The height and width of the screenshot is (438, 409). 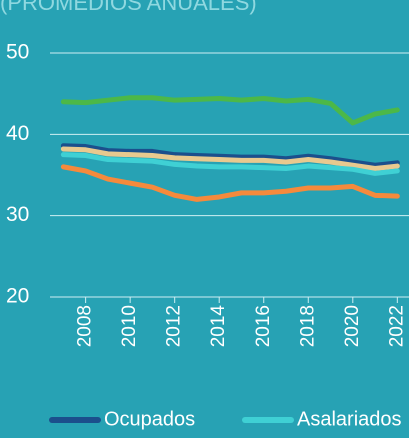 I want to click on x-tick-label: 2022, so click(x=396, y=326).